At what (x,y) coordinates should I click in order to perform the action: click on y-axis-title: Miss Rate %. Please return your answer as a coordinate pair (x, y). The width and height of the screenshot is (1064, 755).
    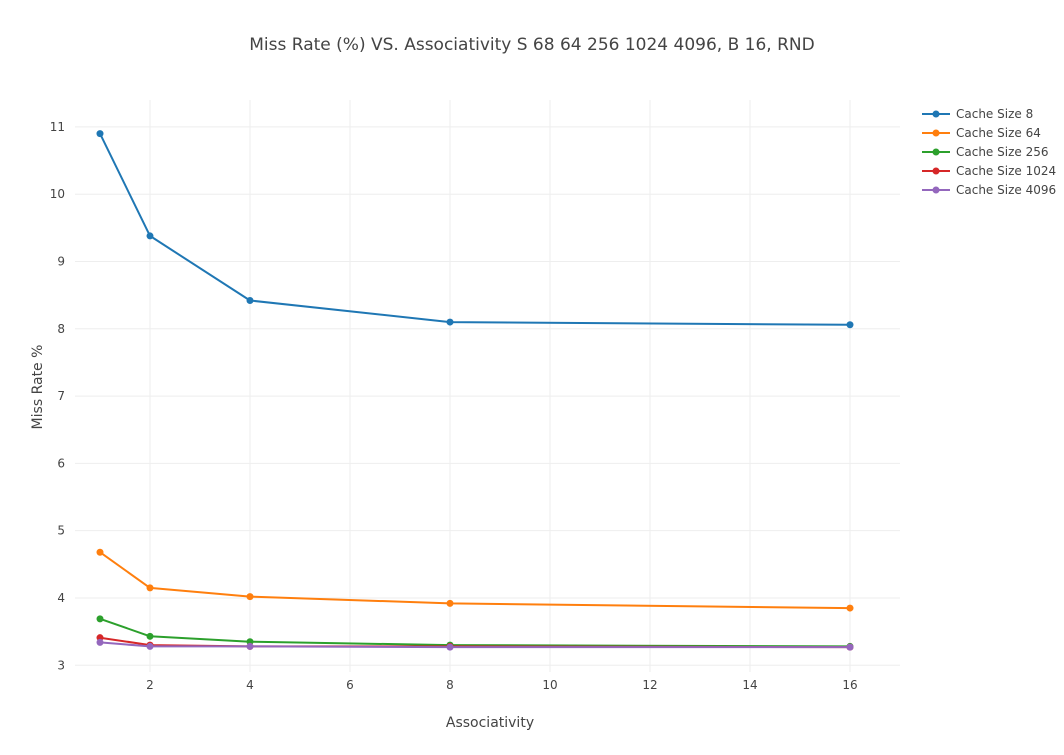
    Looking at the image, I should click on (38, 387).